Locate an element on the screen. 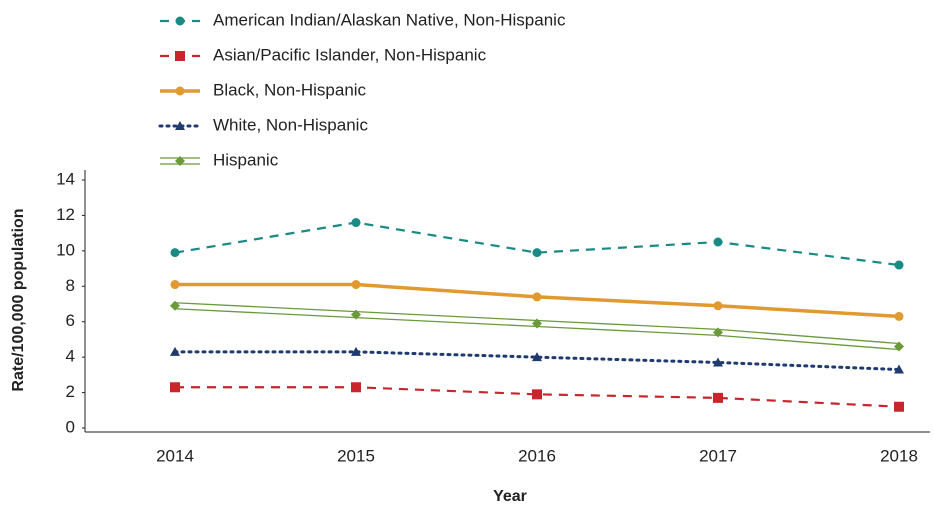  legend-label: White, Non-Hispanic is located at coordinates (290, 124).